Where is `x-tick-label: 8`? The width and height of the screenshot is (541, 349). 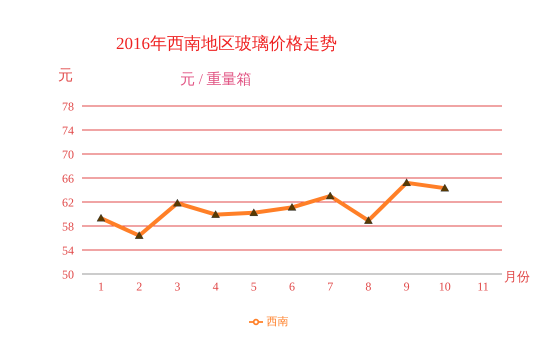 x-tick-label: 8 is located at coordinates (368, 287).